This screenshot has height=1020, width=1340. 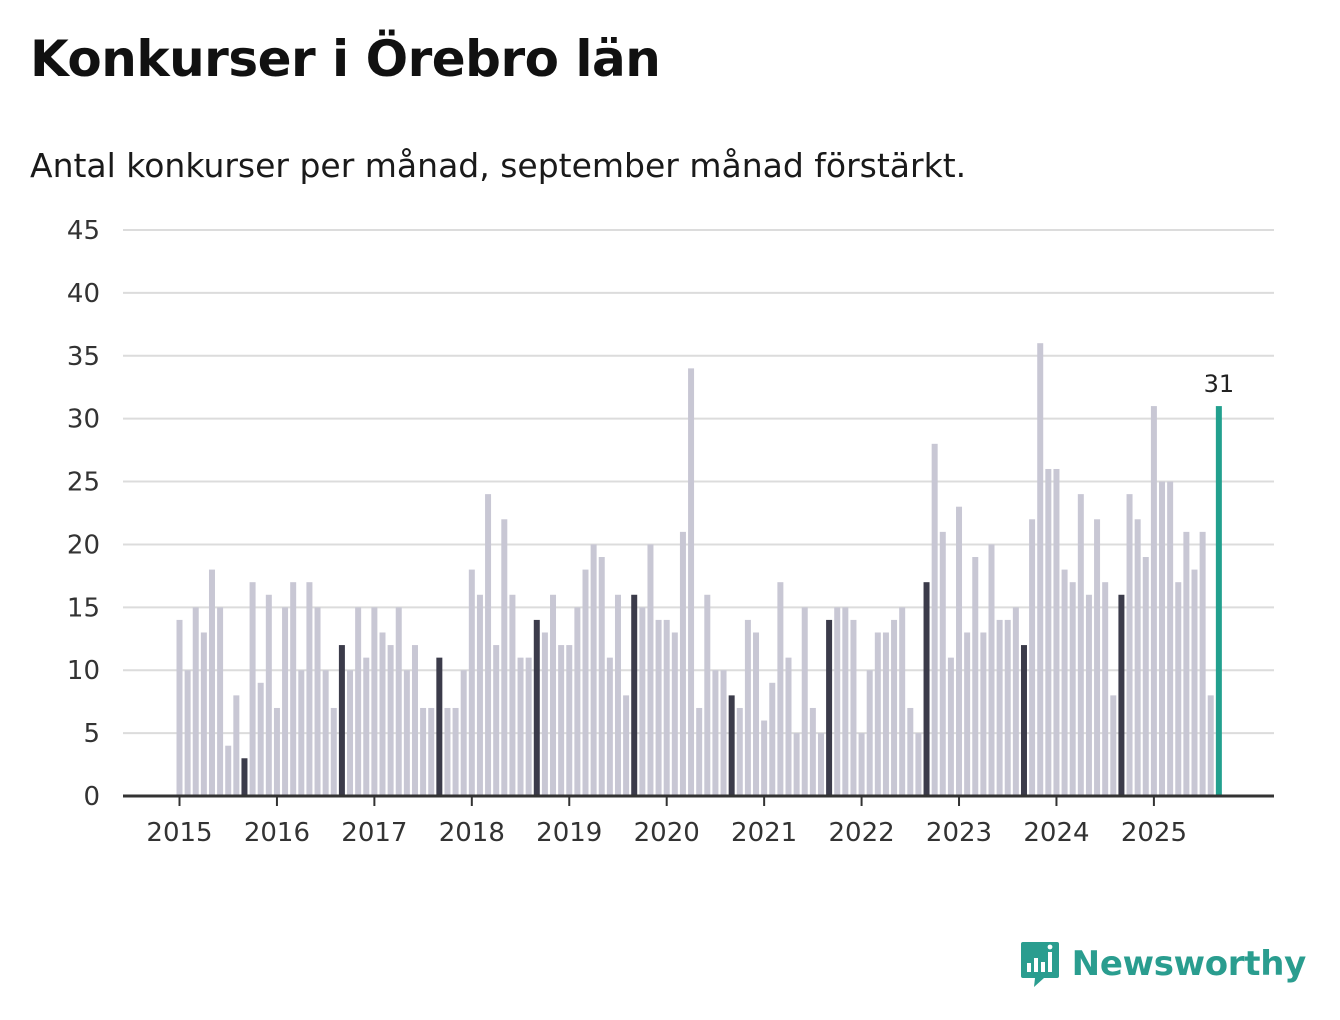 I want to click on bar-latest, so click(x=1218, y=601).